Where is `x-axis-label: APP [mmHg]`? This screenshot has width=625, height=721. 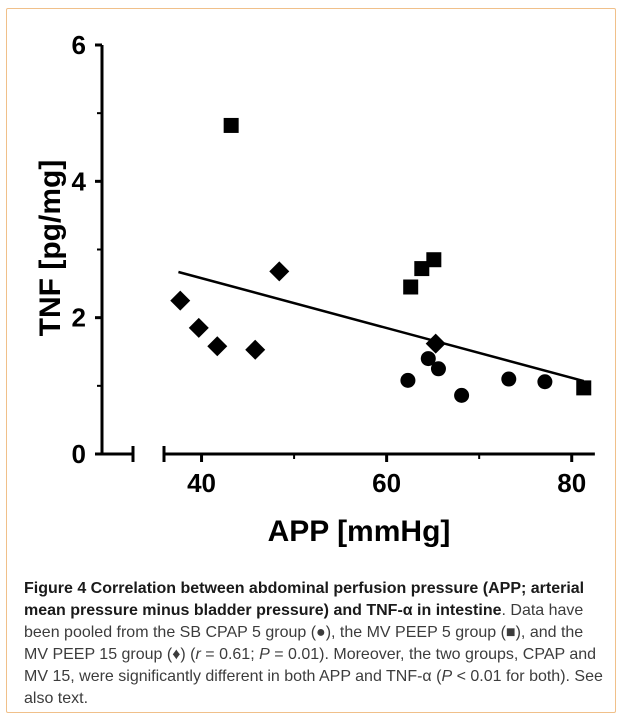 x-axis-label: APP [mmHg] is located at coordinates (359, 531).